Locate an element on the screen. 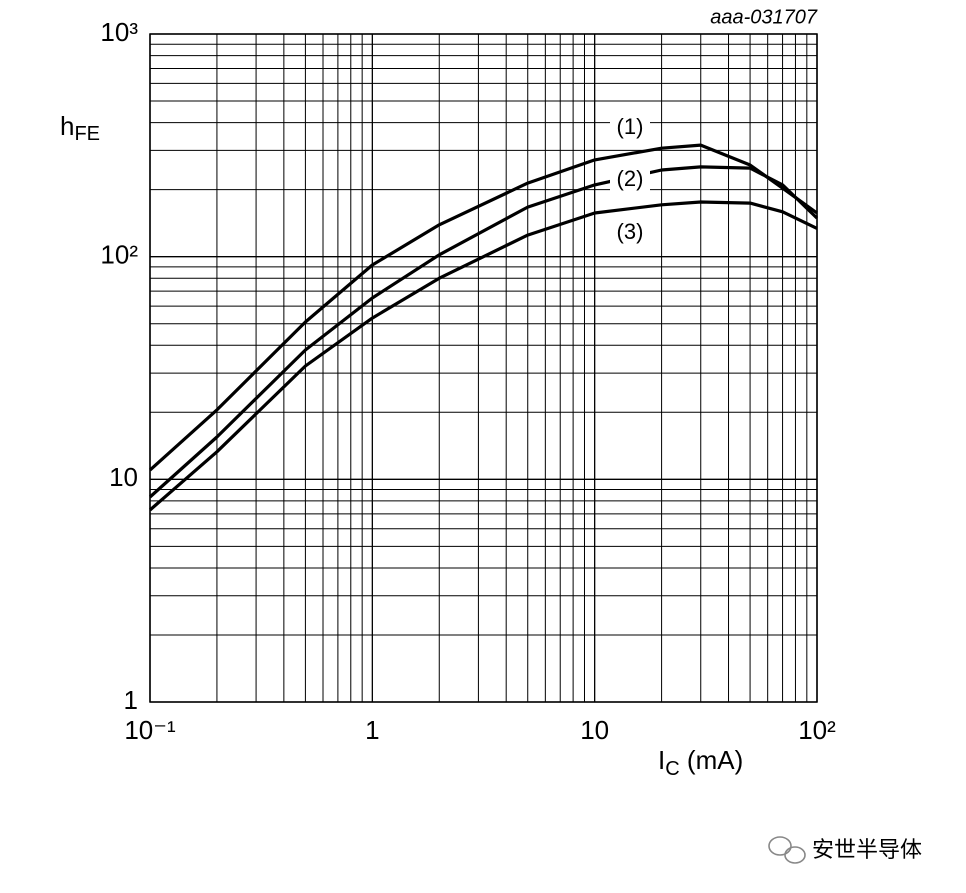 The image size is (966, 893). x-label-unit: (mA) is located at coordinates (712, 760).